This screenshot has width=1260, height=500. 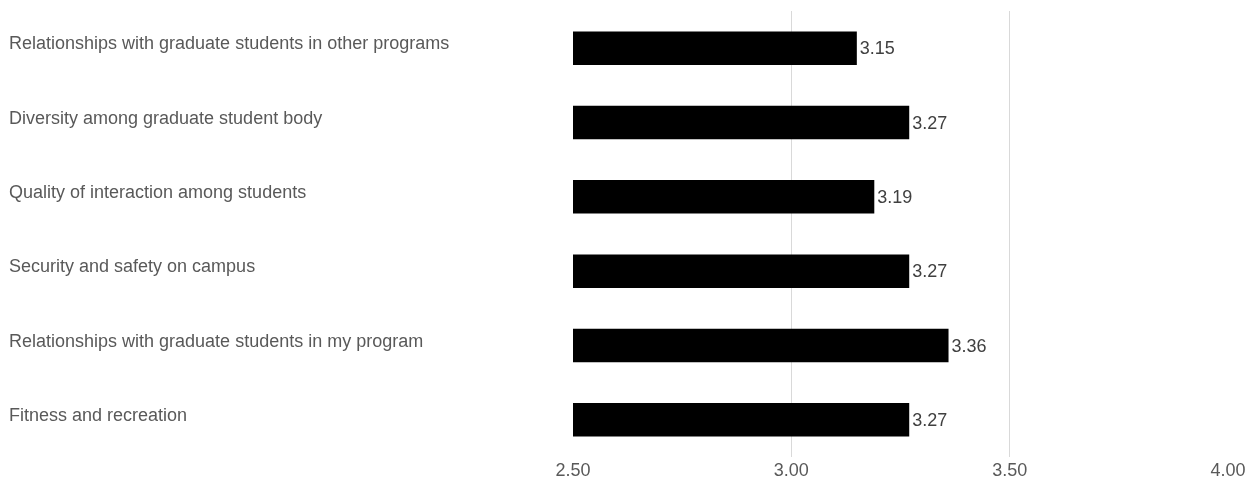 What do you see at coordinates (895, 196) in the screenshot?
I see `data-label: 3.19` at bounding box center [895, 196].